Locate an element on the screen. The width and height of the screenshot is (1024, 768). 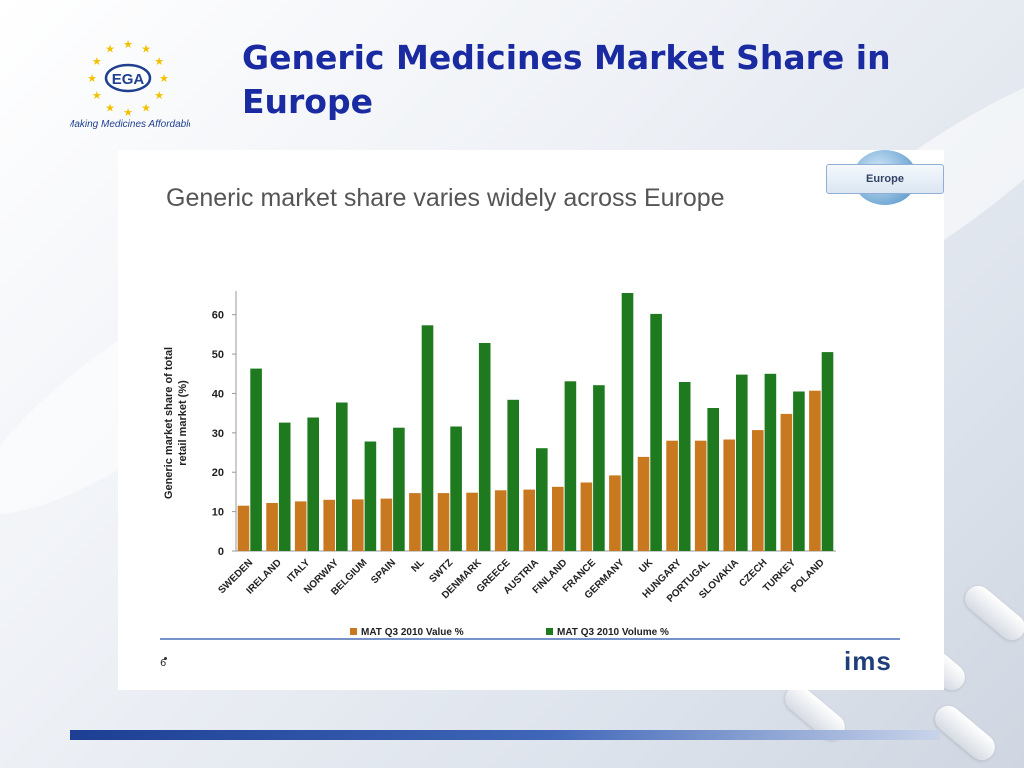
bar-value-swtz is located at coordinates (443, 522).